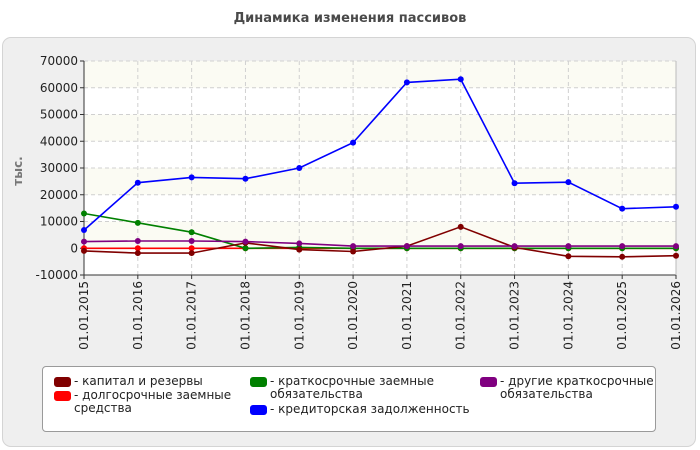  I want to click on legend-item-capital: капитал и резервы, so click(128, 381).